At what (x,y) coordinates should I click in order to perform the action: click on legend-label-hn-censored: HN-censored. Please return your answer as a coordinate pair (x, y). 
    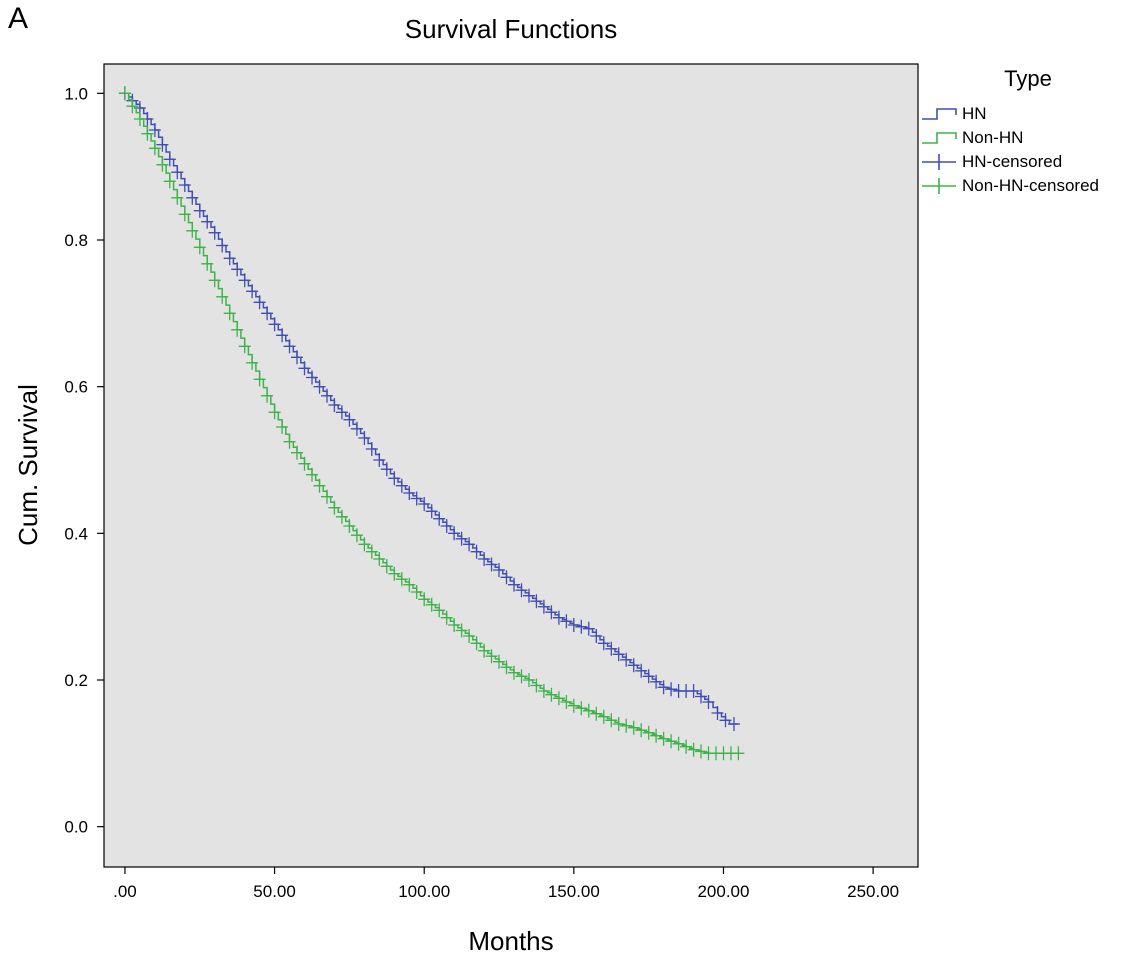
    Looking at the image, I should click on (1012, 161).